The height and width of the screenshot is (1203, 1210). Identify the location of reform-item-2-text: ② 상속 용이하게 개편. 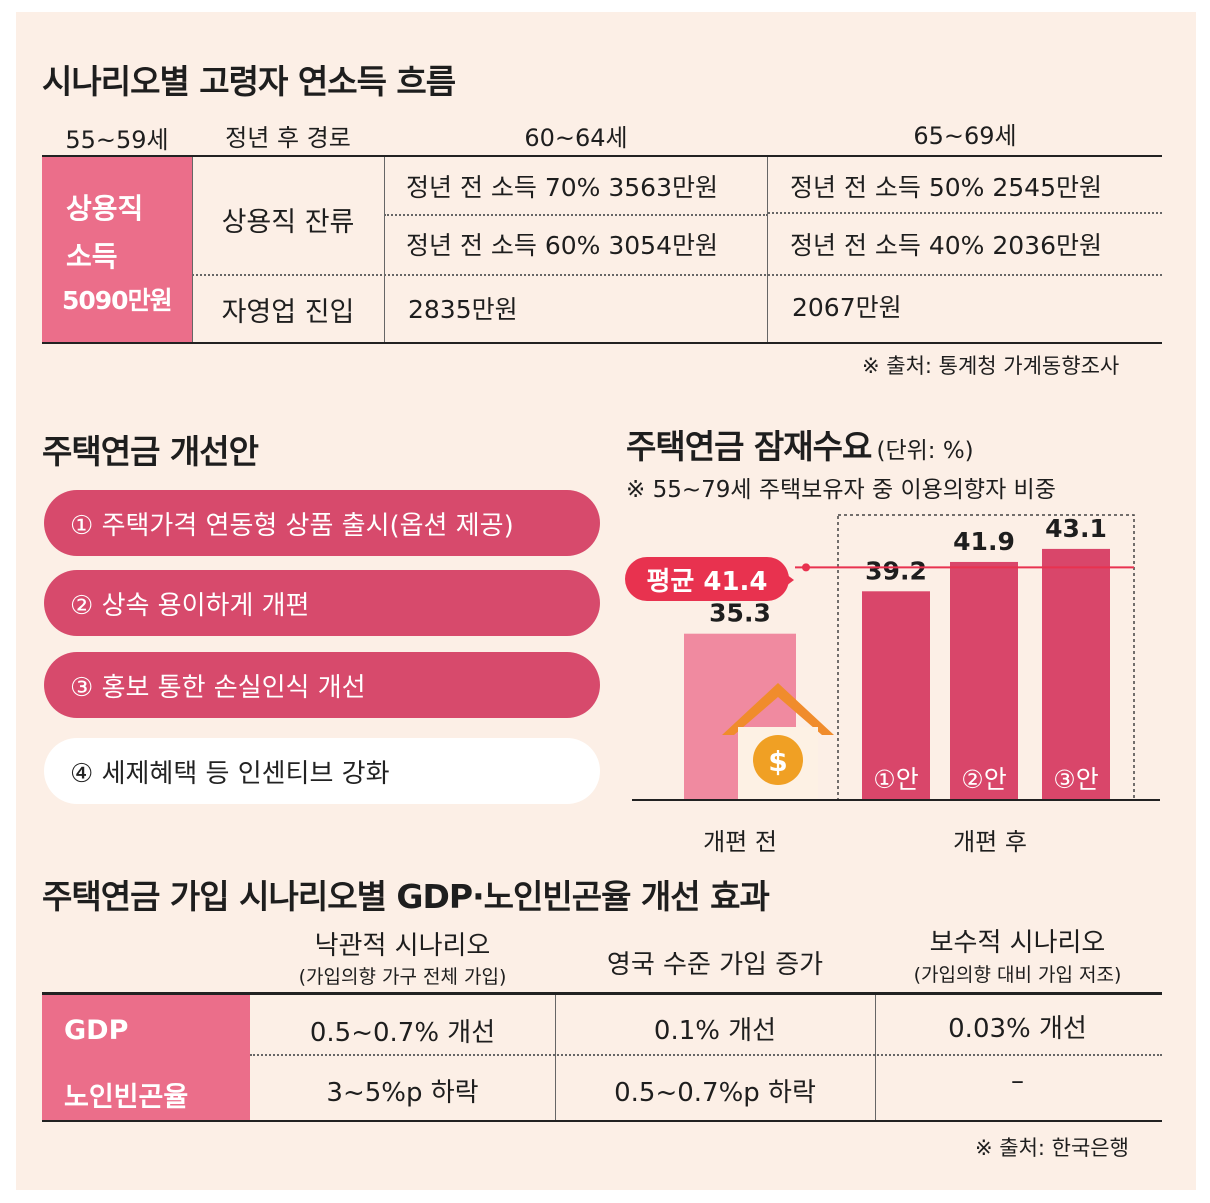
(190, 605).